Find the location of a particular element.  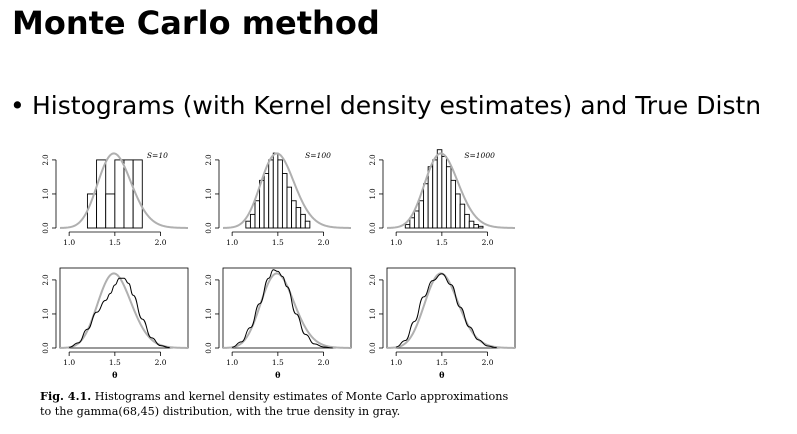

sample-size-label: S=10 is located at coordinates (157, 155).